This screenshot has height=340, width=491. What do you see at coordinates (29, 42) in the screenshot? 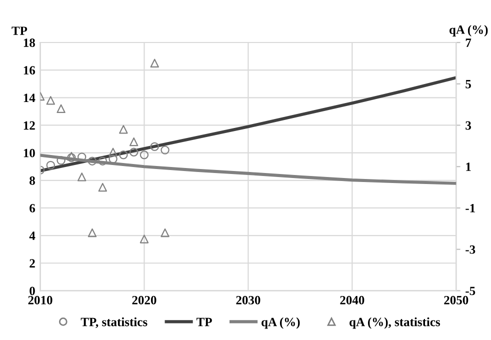
I see `y-tick-label: 18` at bounding box center [29, 42].